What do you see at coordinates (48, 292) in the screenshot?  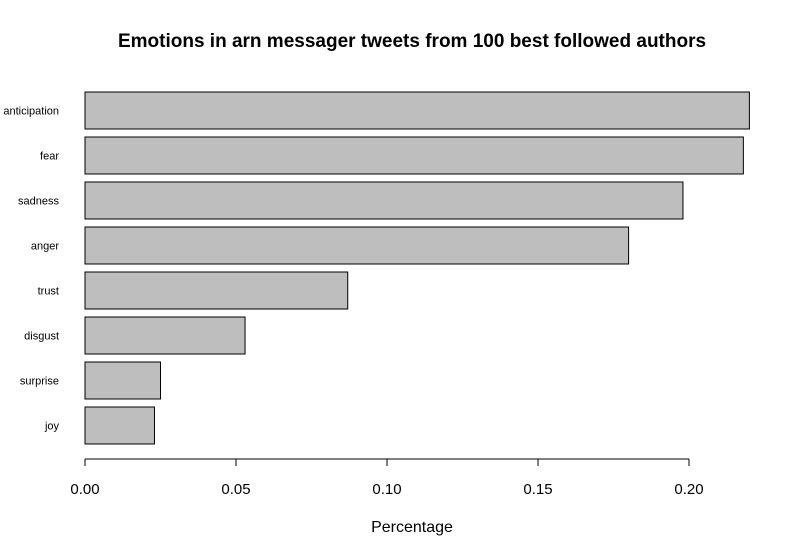 I see `category-label-trust: trust` at bounding box center [48, 292].